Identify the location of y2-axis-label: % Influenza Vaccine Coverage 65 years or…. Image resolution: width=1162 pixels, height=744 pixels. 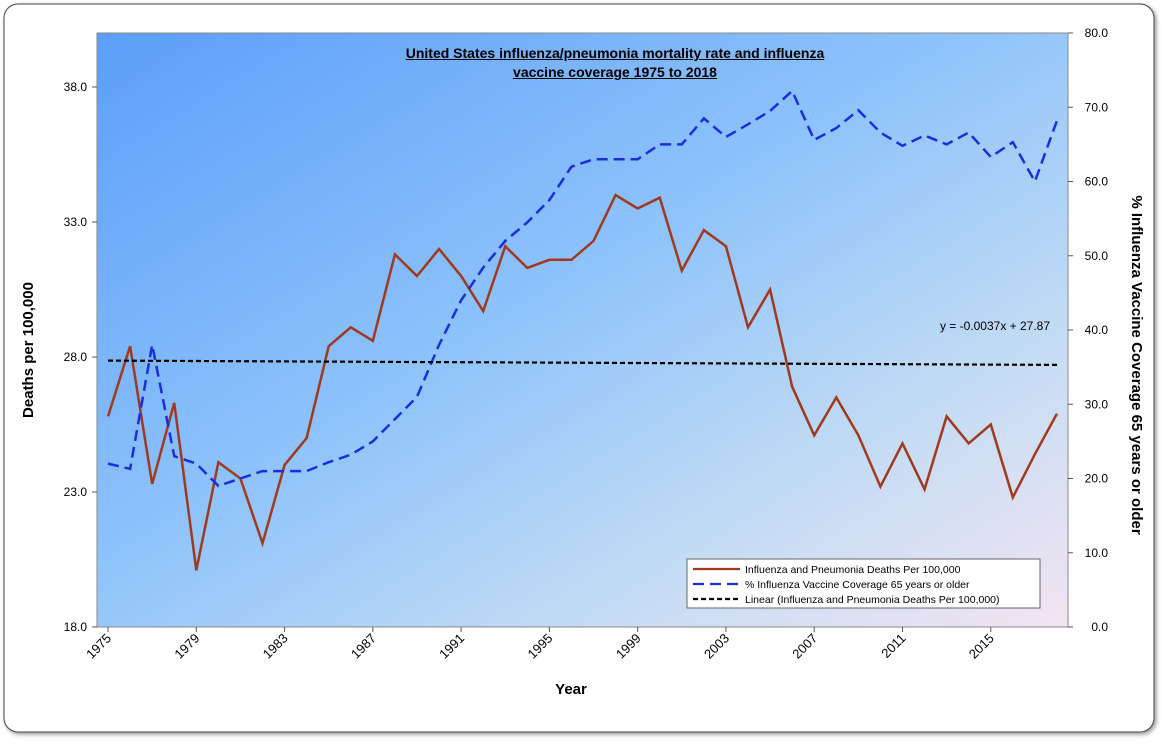
(1136, 364).